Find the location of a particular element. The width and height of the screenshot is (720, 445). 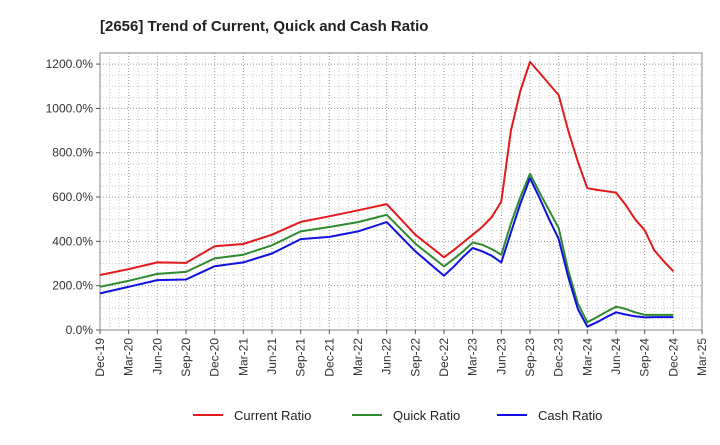

y-tick-label: 1200.0% is located at coordinates (70, 64).